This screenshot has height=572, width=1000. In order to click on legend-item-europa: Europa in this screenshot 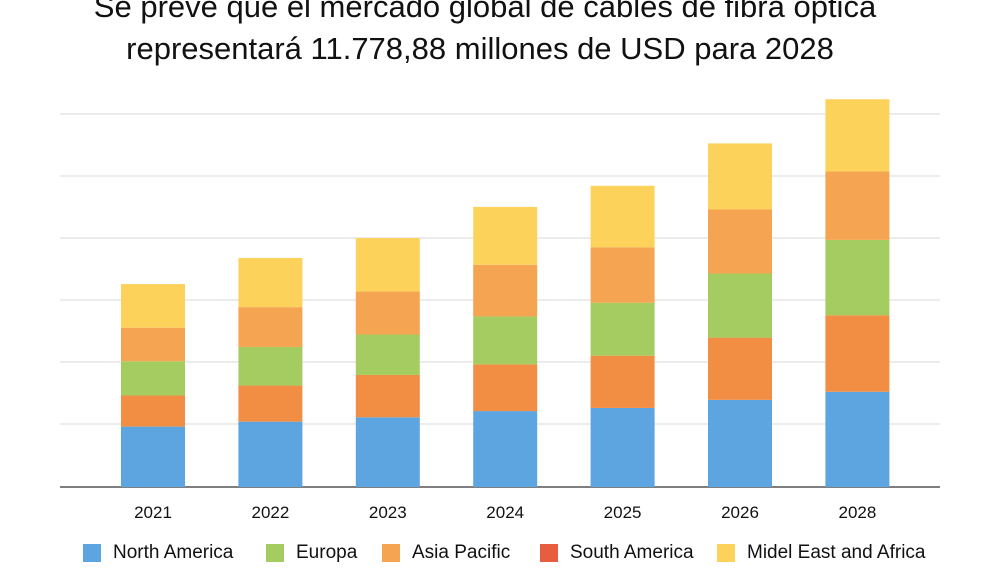, I will do `click(311, 553)`.